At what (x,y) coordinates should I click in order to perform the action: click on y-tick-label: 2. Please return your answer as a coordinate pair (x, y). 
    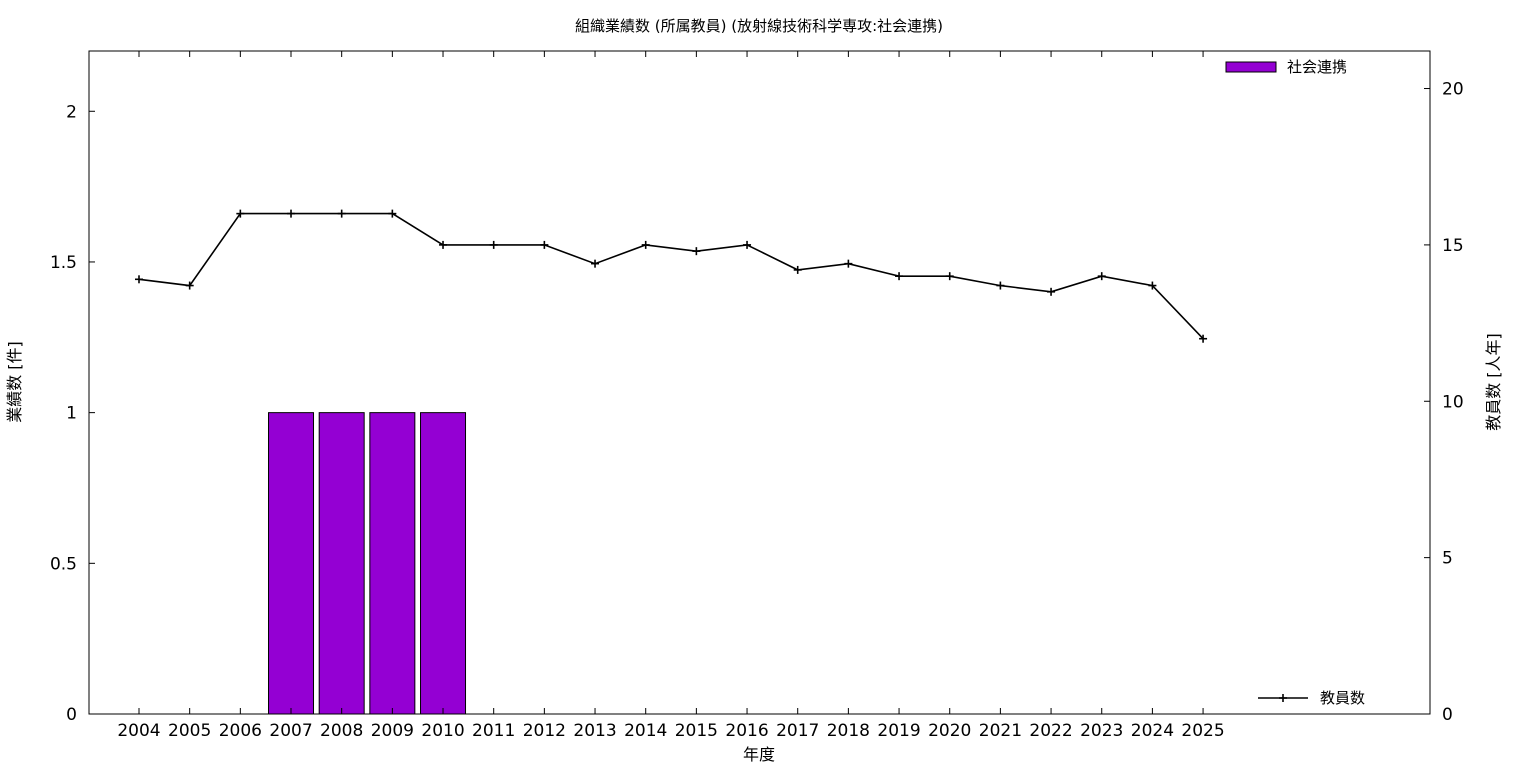
    Looking at the image, I should click on (71, 112).